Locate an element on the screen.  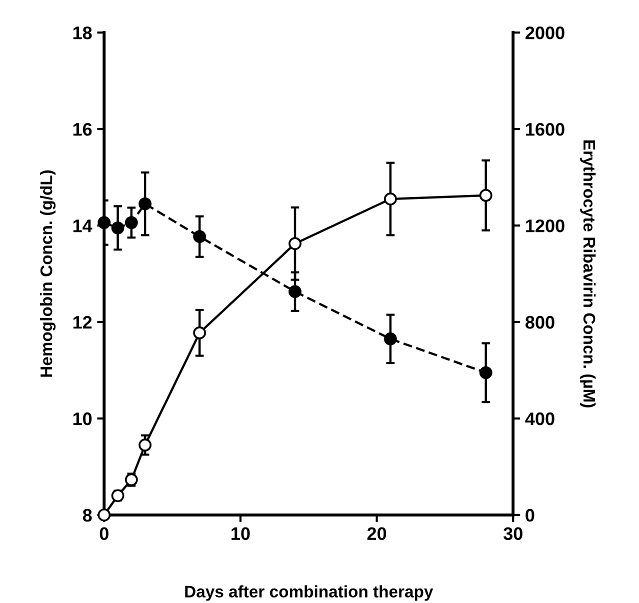
x-tick-label: 30 is located at coordinates (512, 533).